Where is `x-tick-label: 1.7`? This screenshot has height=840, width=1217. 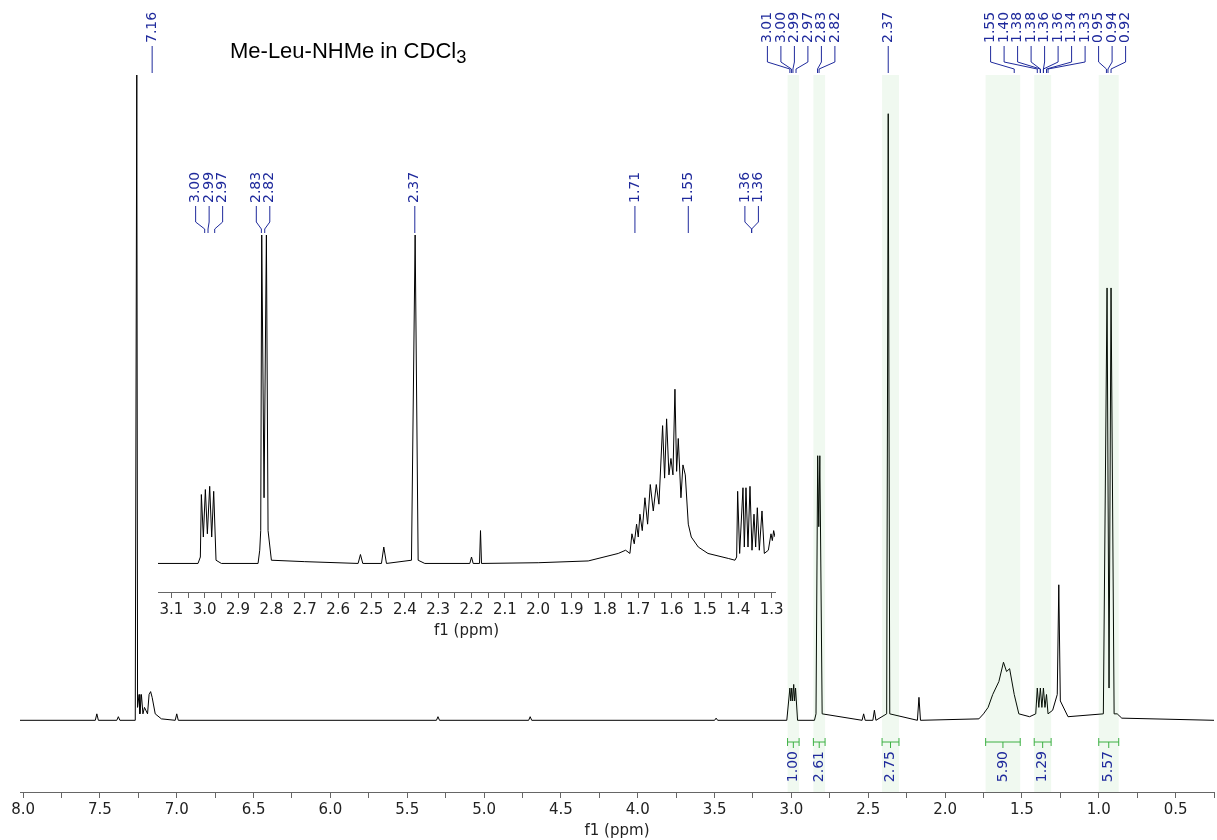
x-tick-label: 1.7 is located at coordinates (638, 608).